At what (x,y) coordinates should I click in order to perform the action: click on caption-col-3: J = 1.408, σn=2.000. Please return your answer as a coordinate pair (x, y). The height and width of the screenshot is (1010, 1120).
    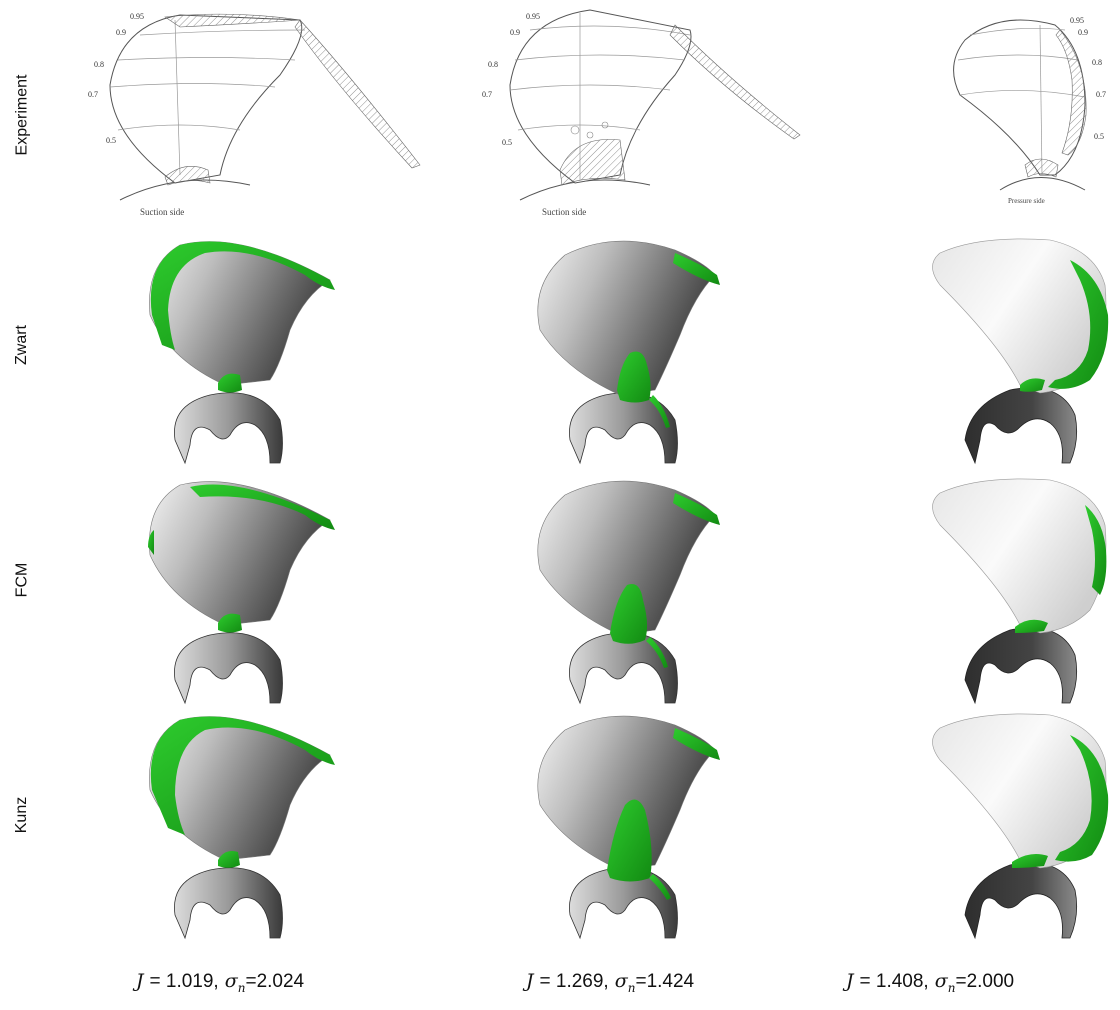
    Looking at the image, I should click on (930, 982).